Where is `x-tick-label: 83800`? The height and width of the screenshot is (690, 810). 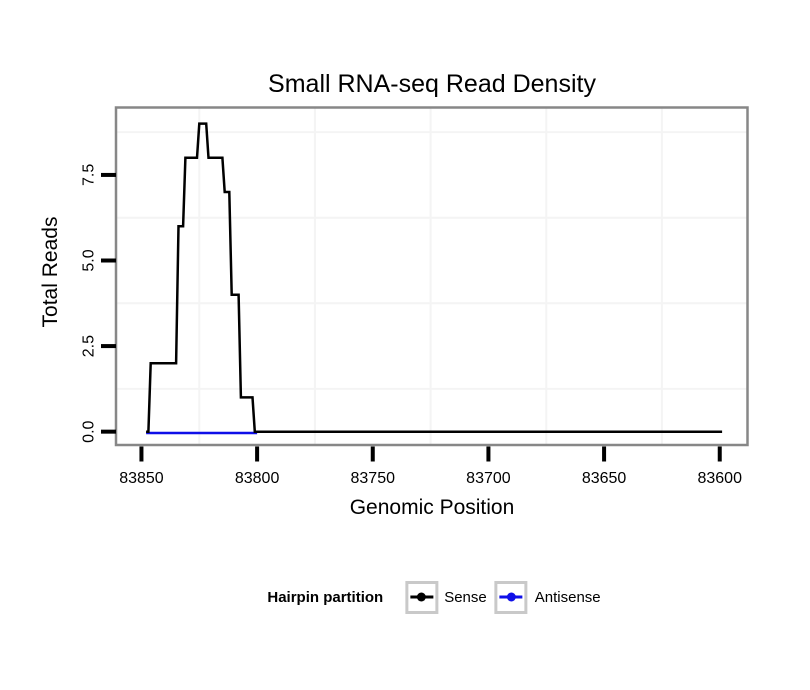 x-tick-label: 83800 is located at coordinates (257, 478).